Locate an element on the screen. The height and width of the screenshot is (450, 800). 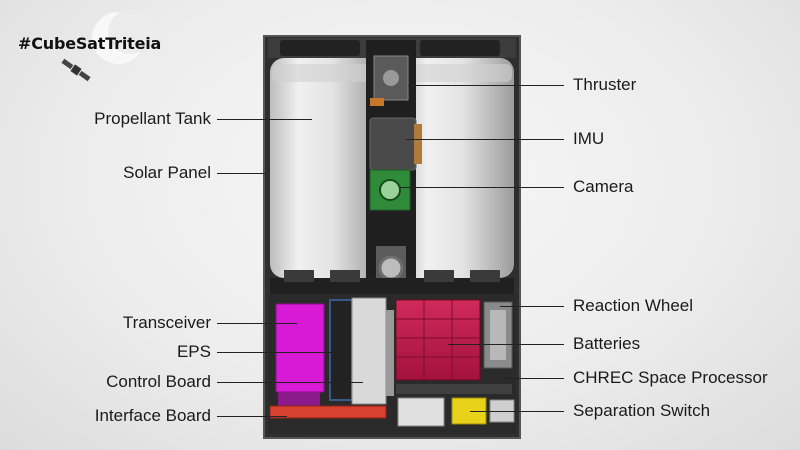
label-eps: EPS is located at coordinates (193, 351).